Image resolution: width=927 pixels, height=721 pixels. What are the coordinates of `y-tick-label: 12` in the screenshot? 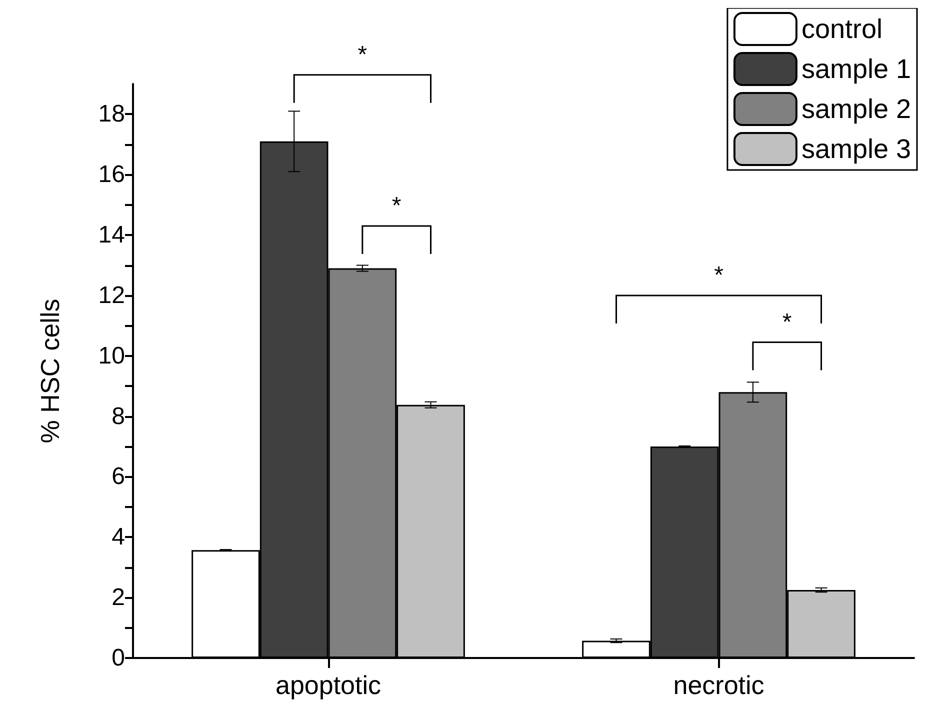 It's located at (111, 295).